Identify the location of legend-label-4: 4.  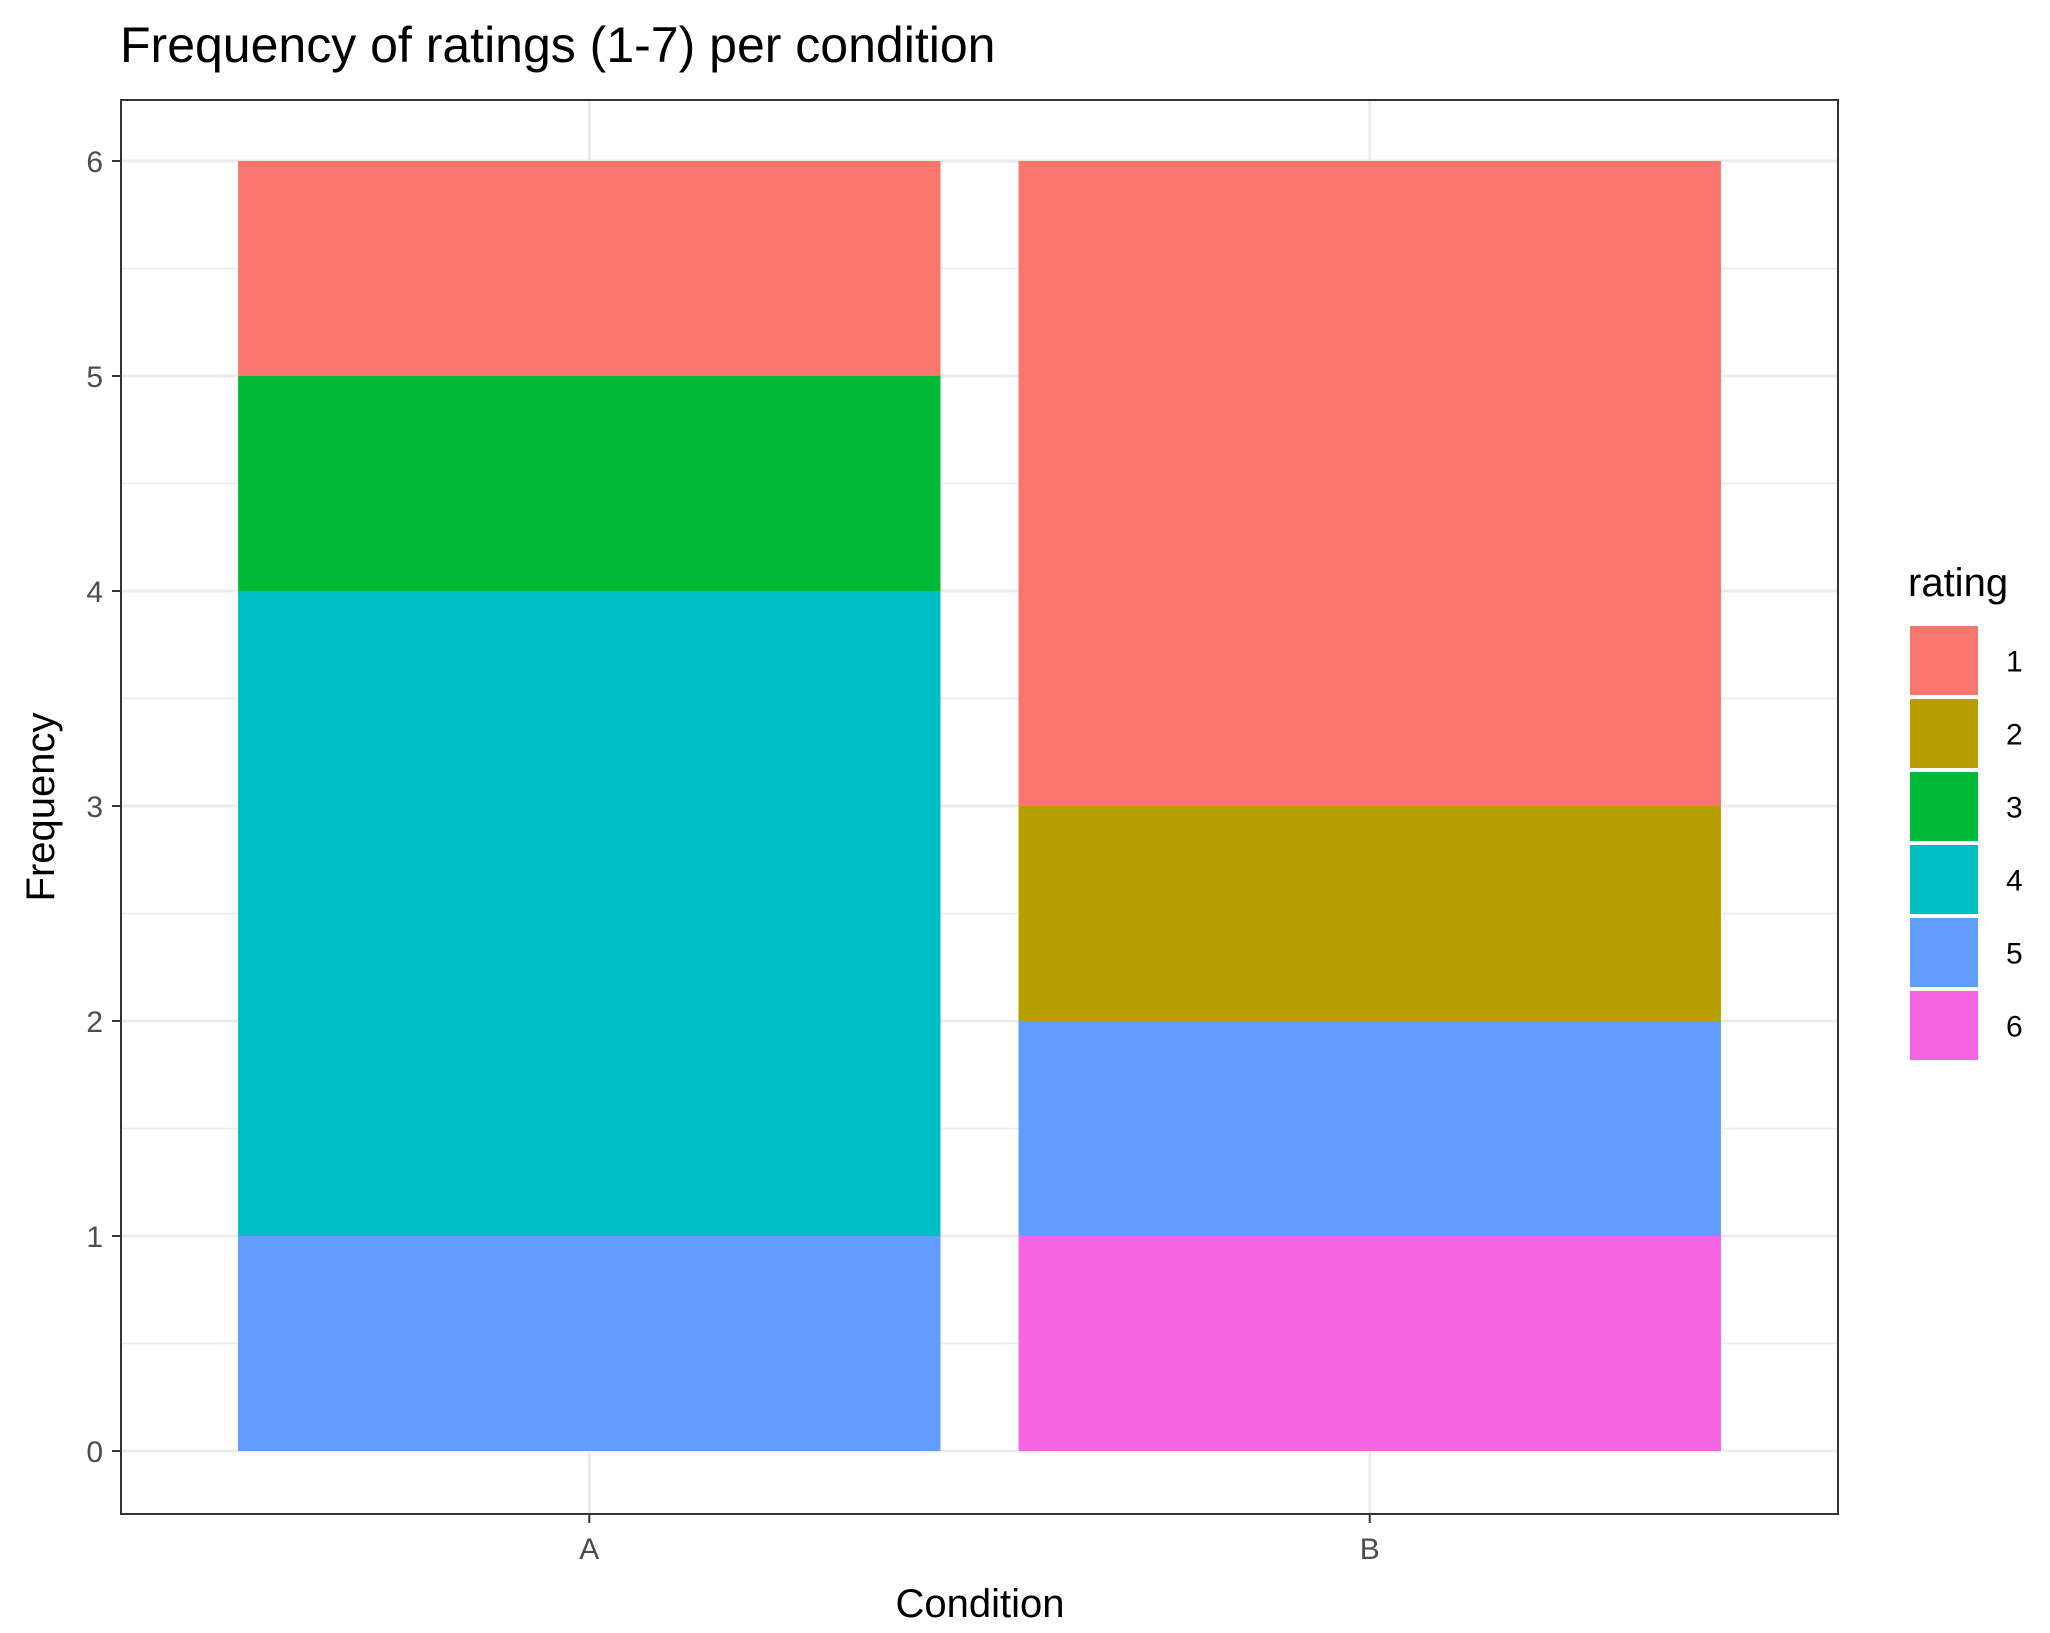
(2014, 881).